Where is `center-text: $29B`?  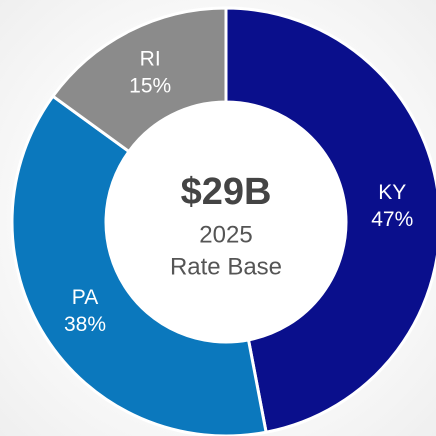 center-text: $29B is located at coordinates (226, 192).